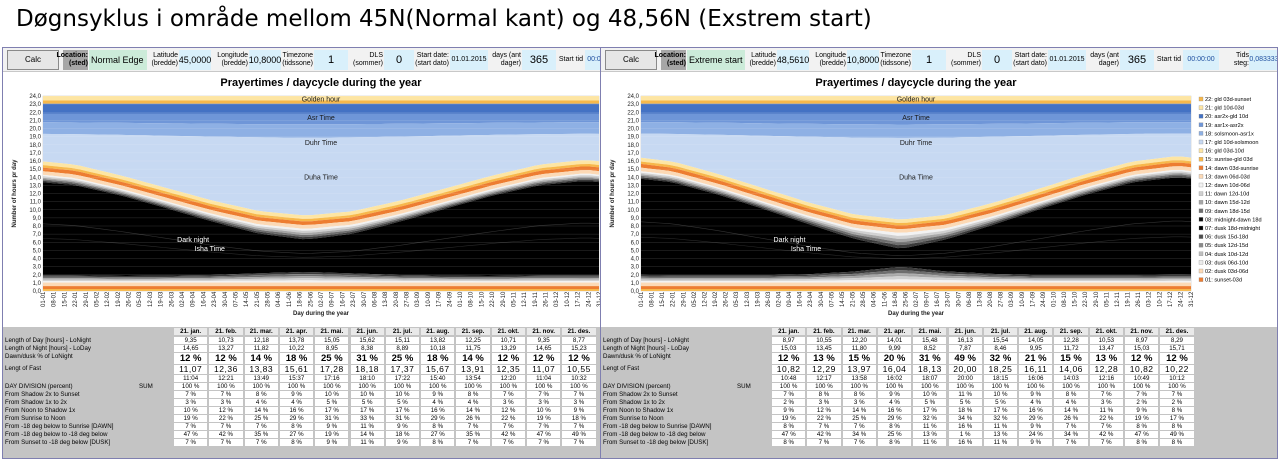 The width and height of the screenshot is (1280, 461). I want to click on y-tick-label: 20,0, so click(633, 130).